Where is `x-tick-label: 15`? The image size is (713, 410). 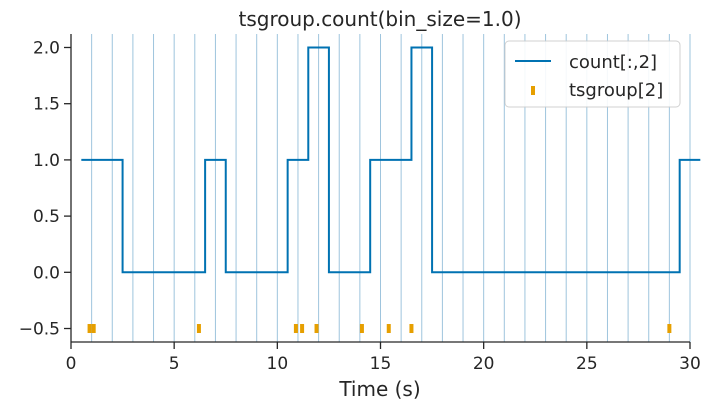 x-tick-label: 15 is located at coordinates (381, 364).